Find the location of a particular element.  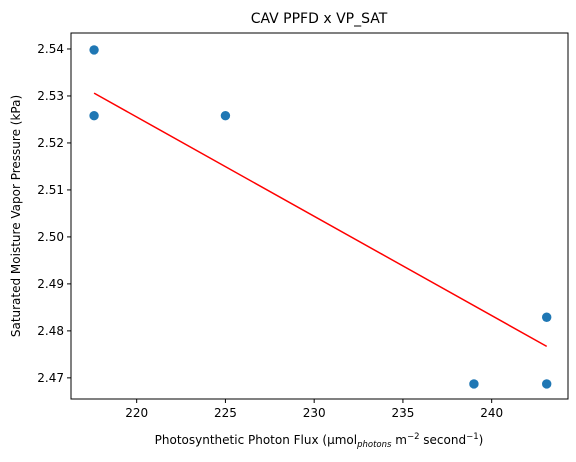

x-axis-label-mid: m is located at coordinates (399, 440).